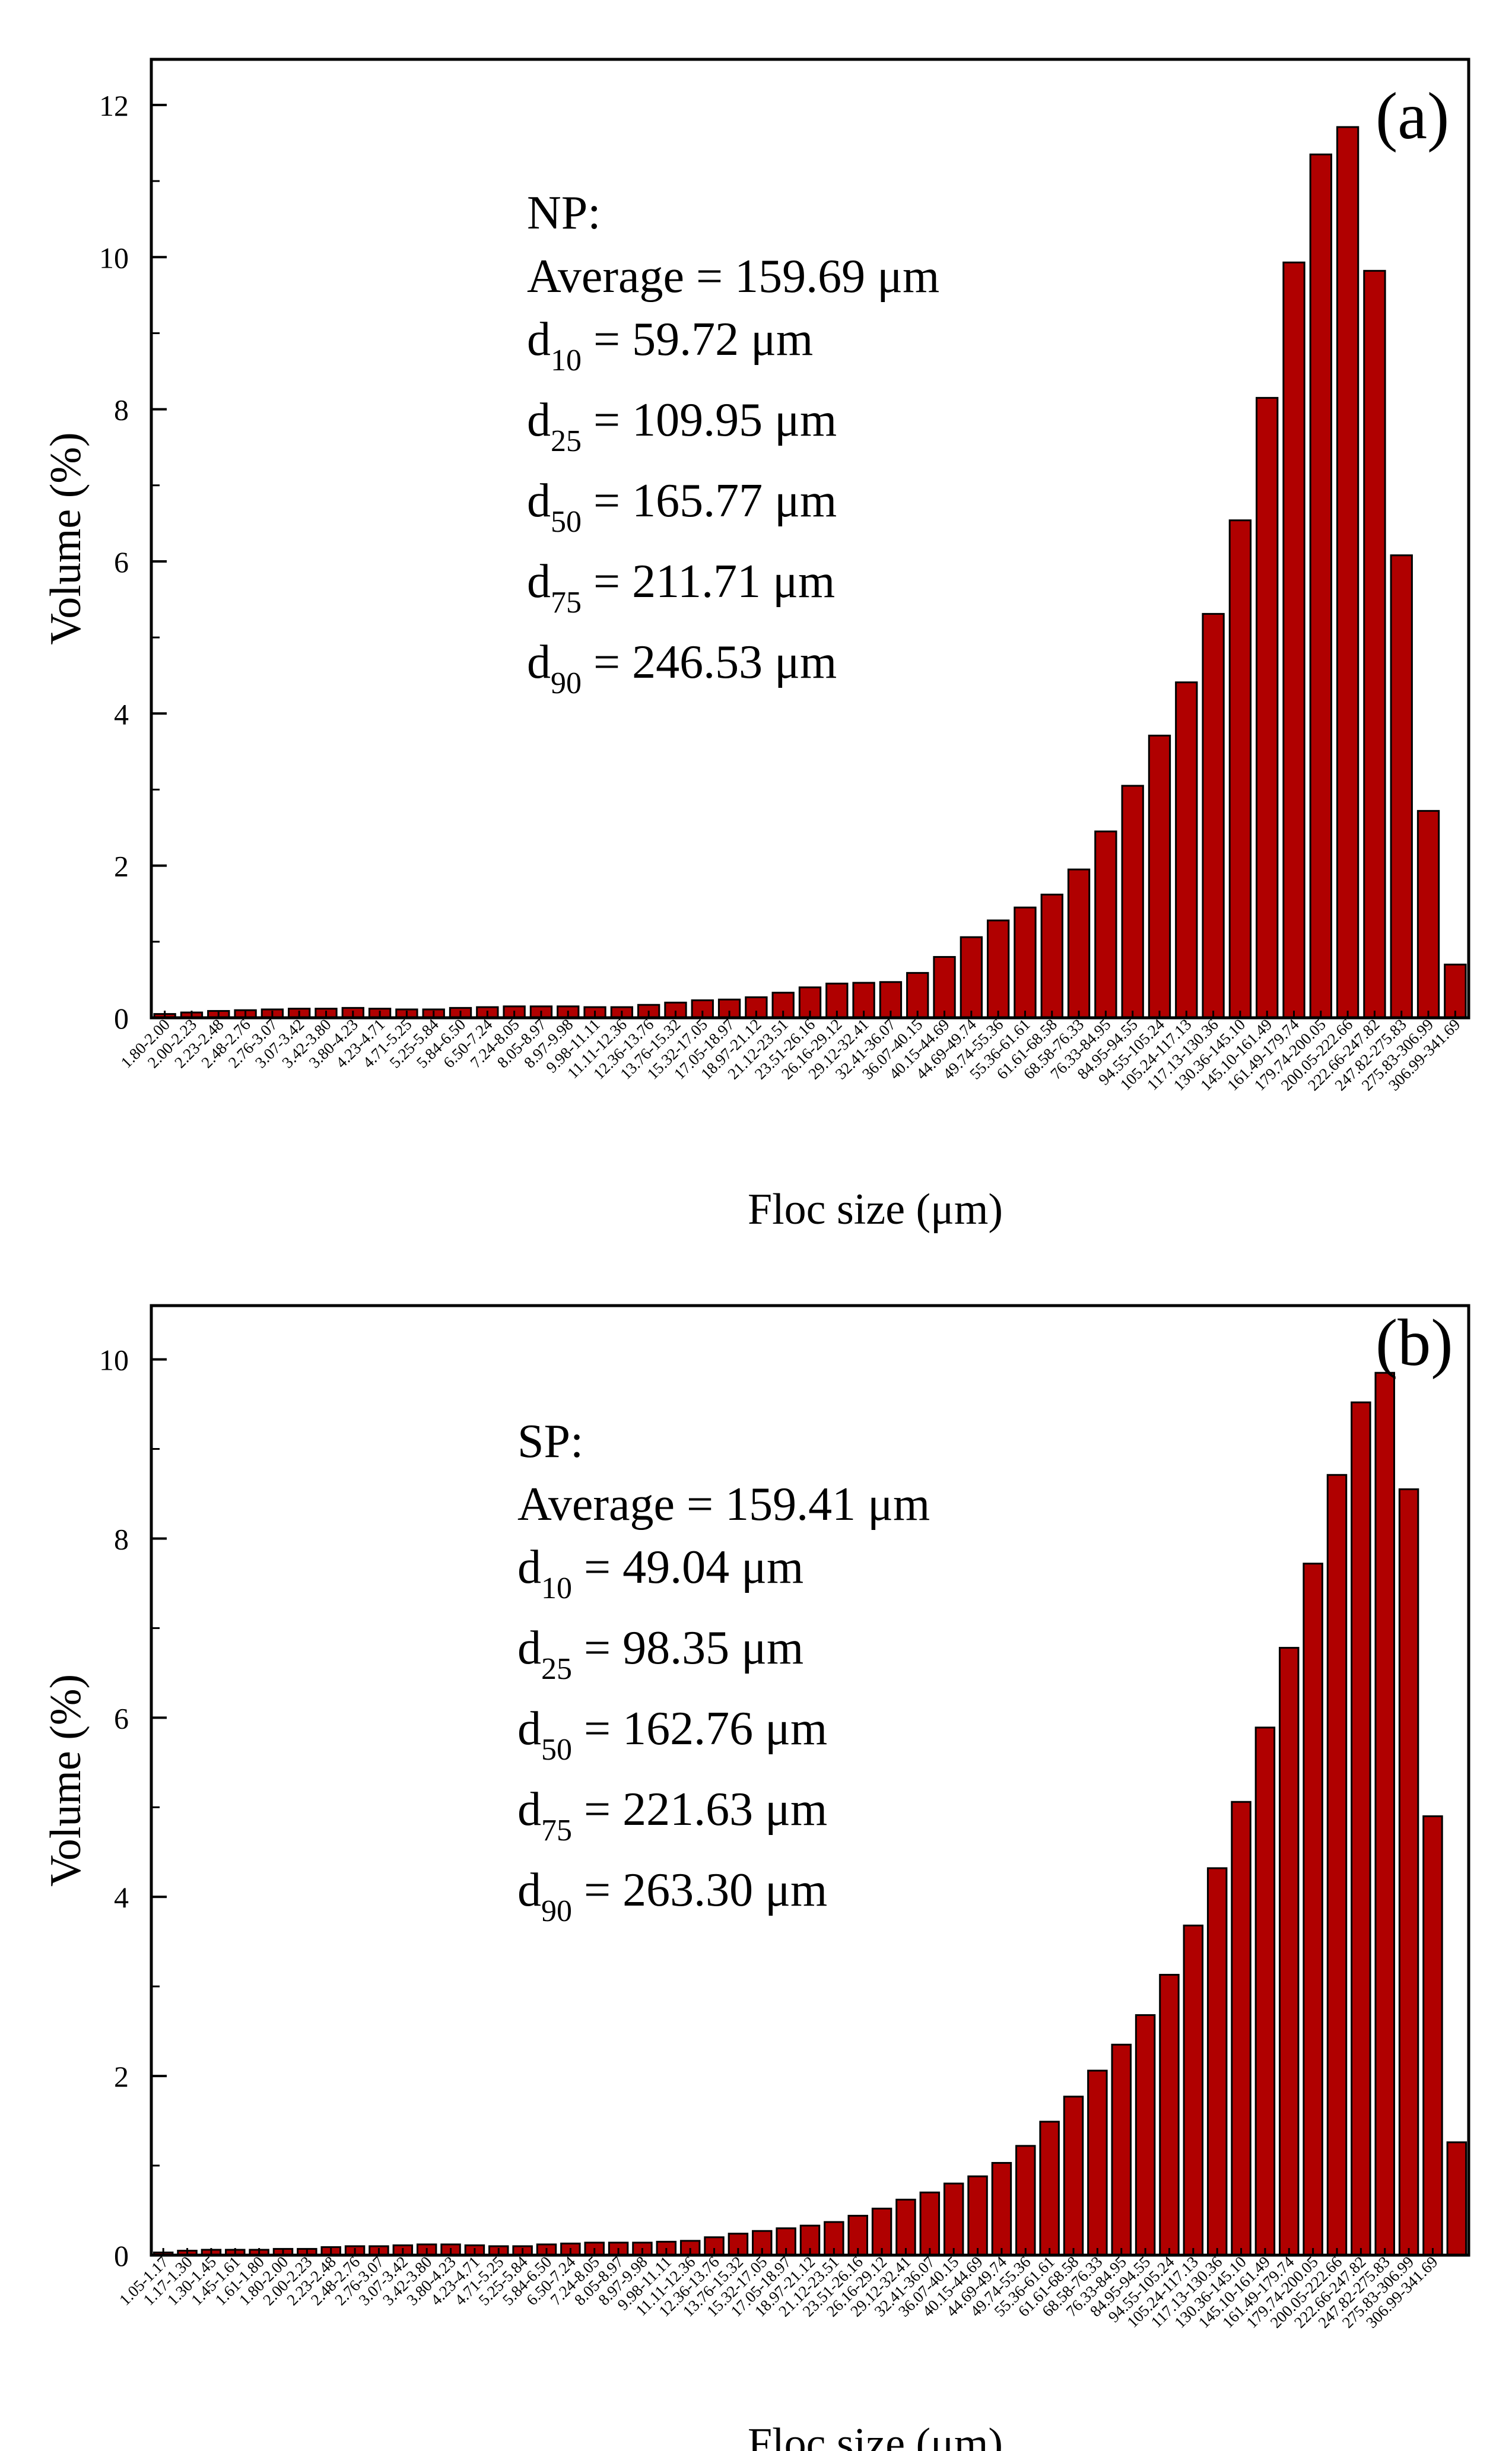  I want to click on annotation-stat: d90 = 263.30 μm, so click(672, 1896).